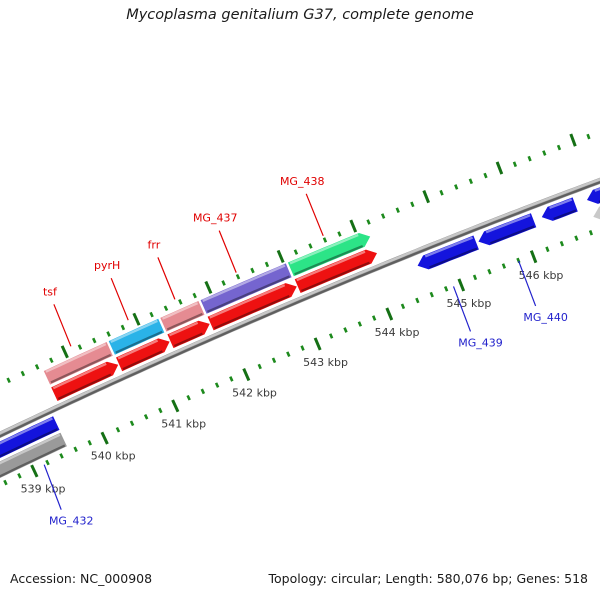  I want to click on gene-arrow-gene-546b, so click(593, 191).